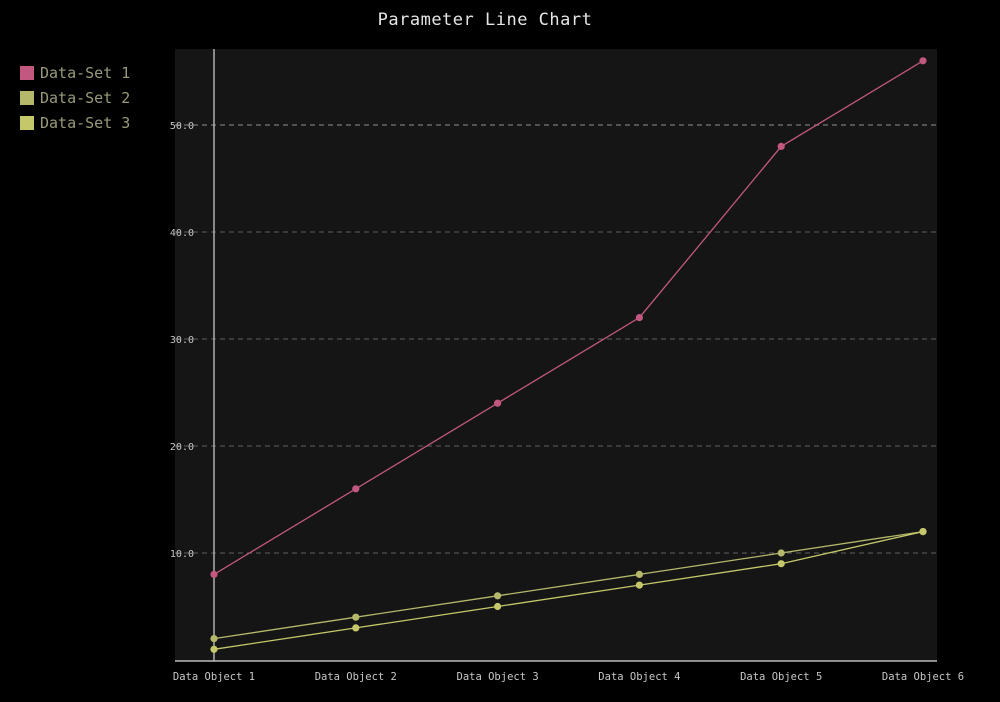  Describe the element at coordinates (85, 72) in the screenshot. I see `legend-label-series-1: Data-Set 1` at that location.